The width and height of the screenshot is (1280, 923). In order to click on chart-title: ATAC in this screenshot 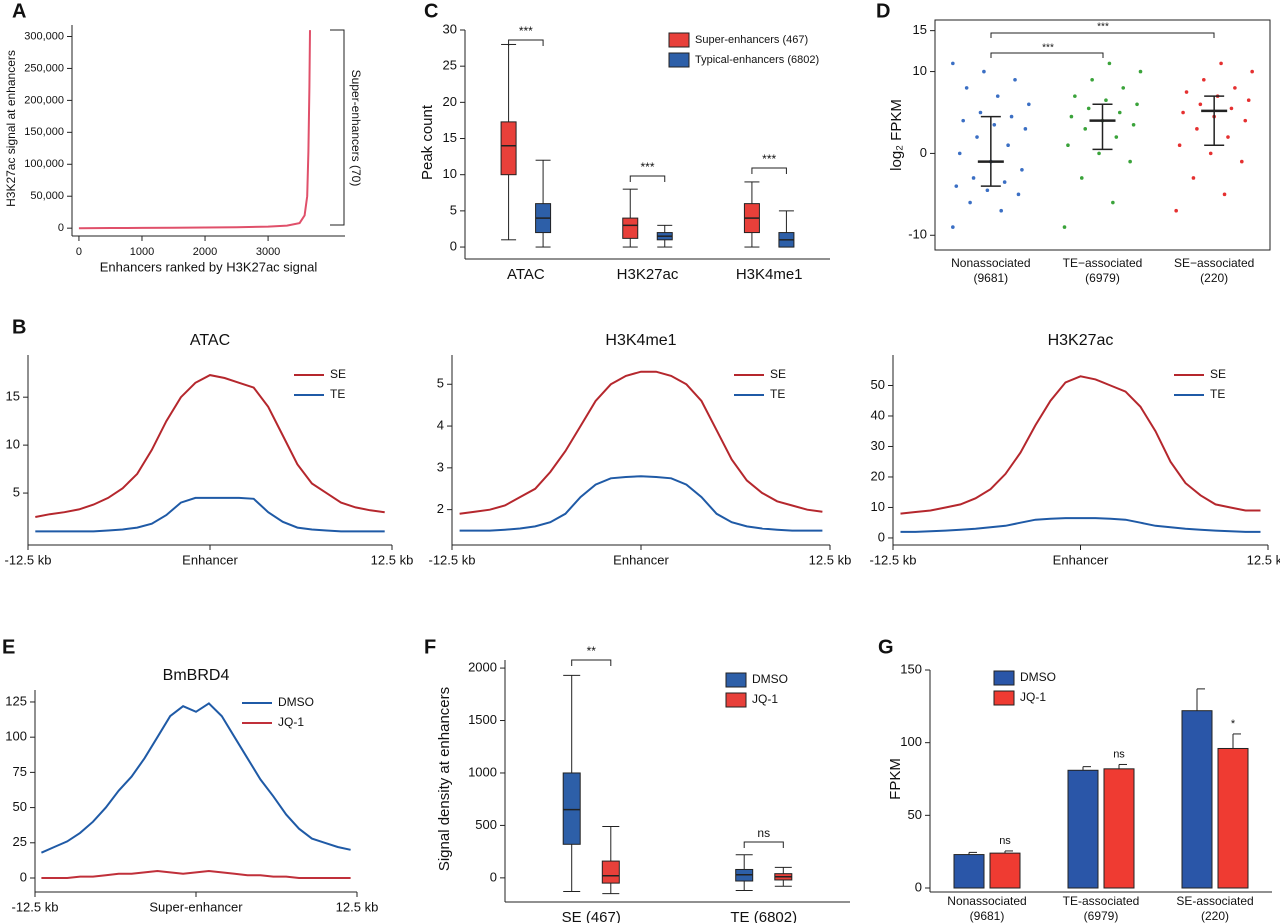, I will do `click(210, 340)`.